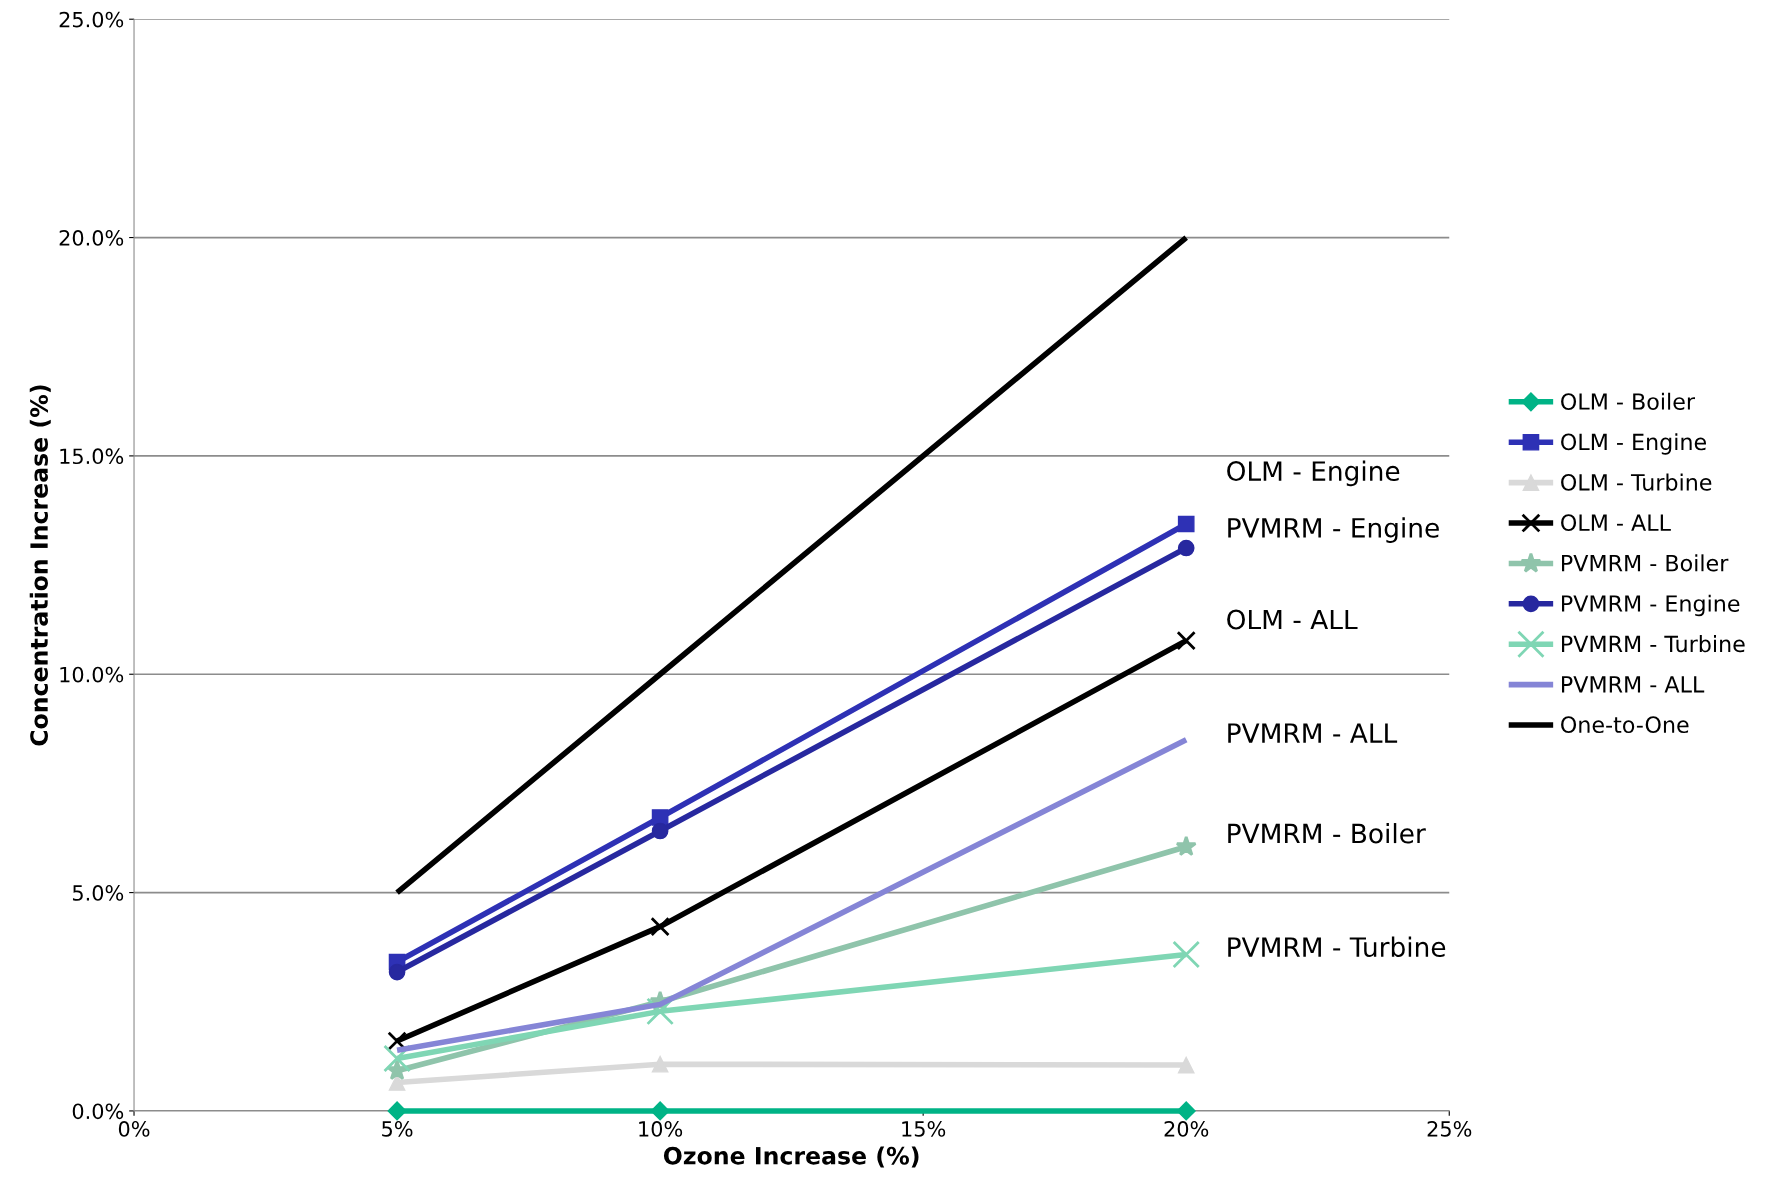  I want to click on y-tick-label: 15.0%, so click(92, 456).